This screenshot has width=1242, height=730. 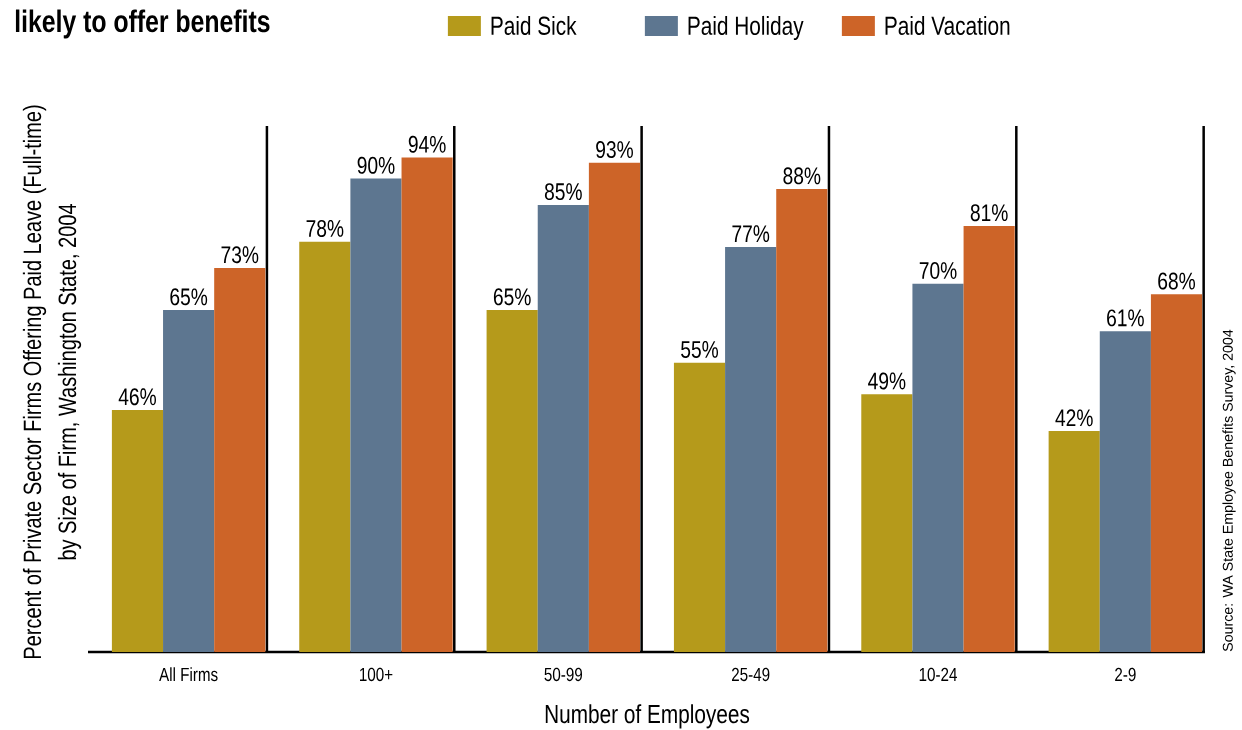 I want to click on data-label: 42%, so click(x=1074, y=418).